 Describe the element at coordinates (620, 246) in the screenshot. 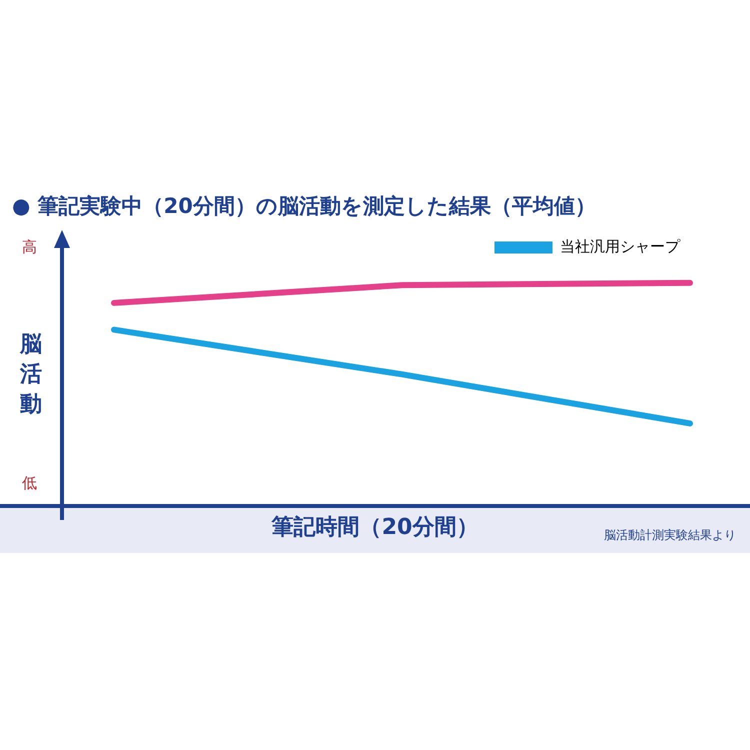

I see `legend-label: 当社汎用シャープ` at that location.